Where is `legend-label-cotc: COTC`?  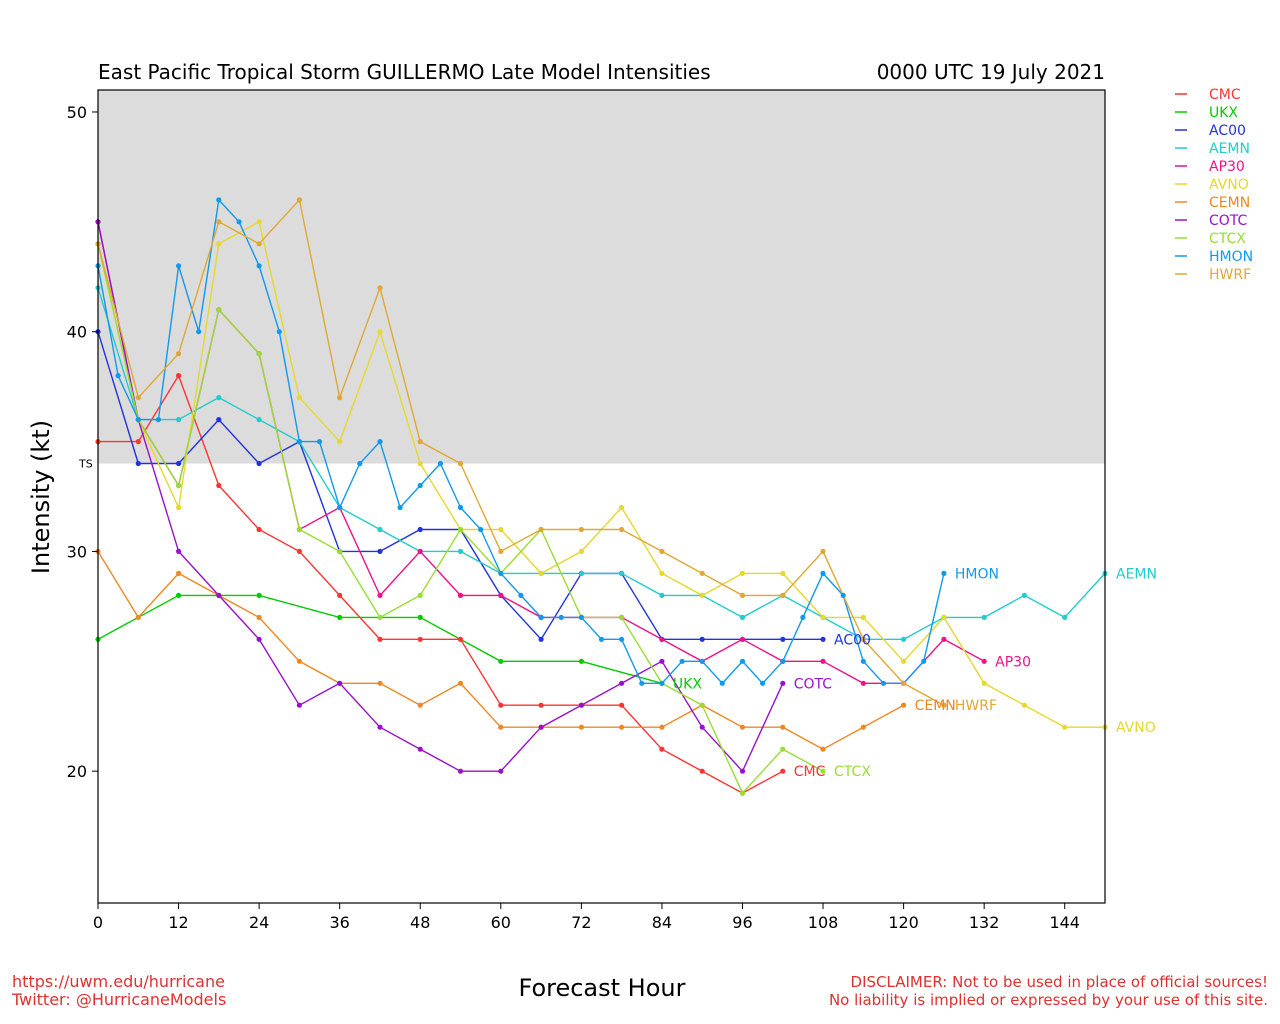 legend-label-cotc: COTC is located at coordinates (1228, 221).